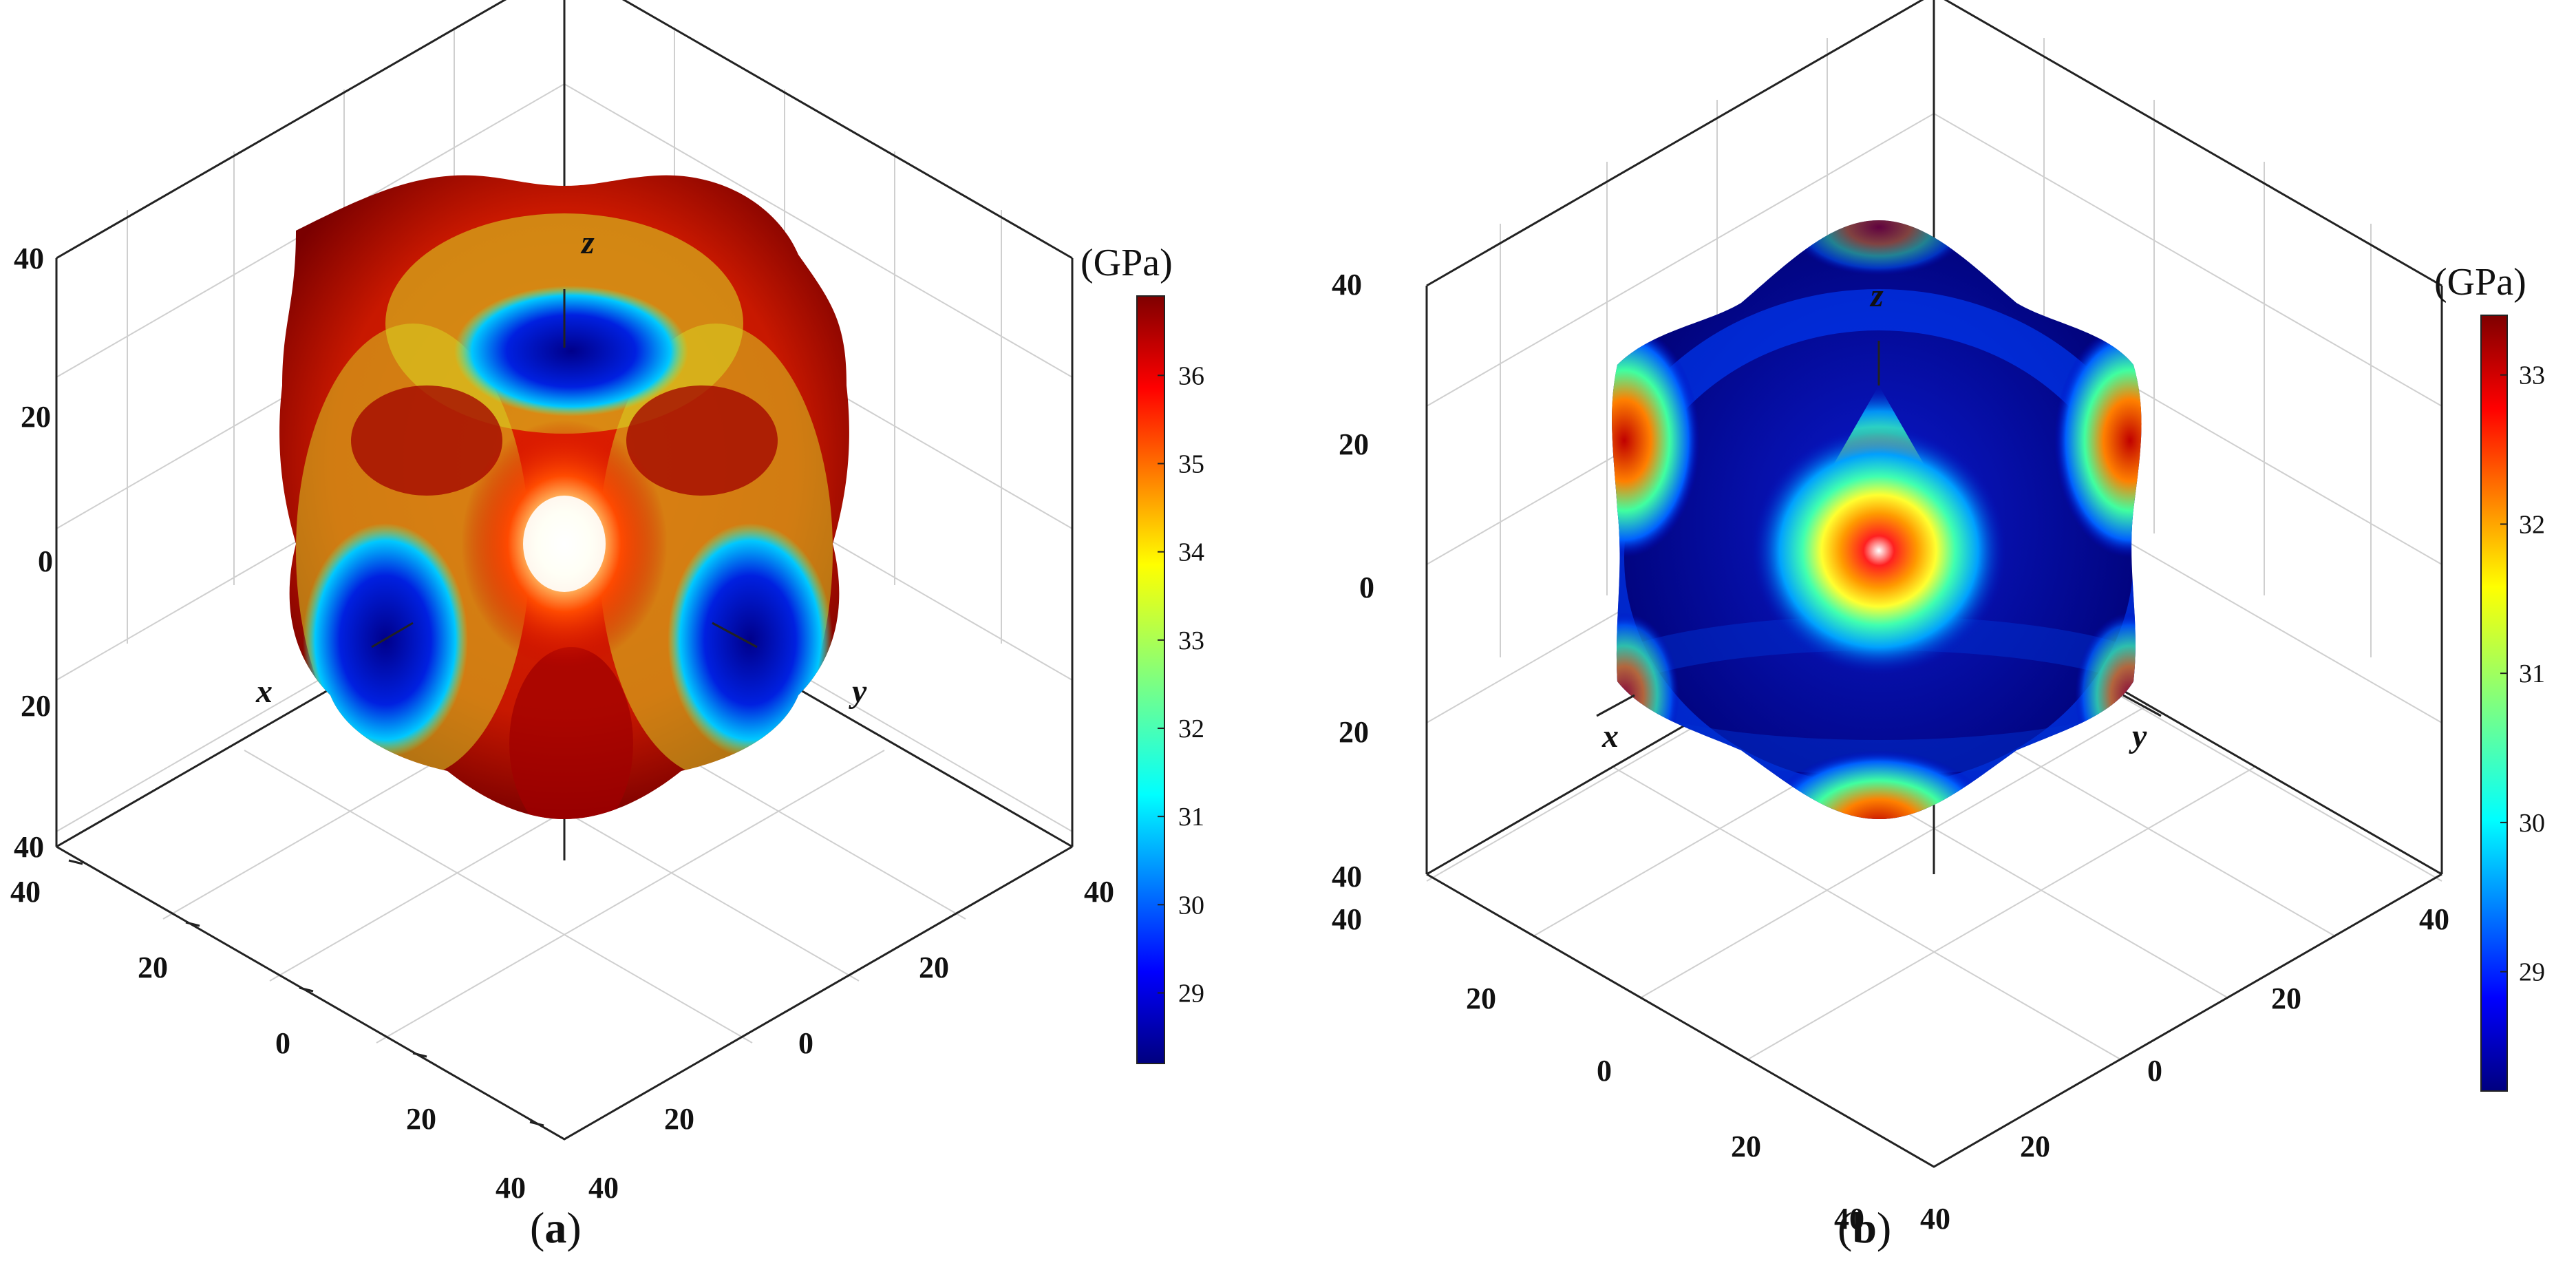  I want to click on panel-b-hot-upper-left, so click(1656, 441).